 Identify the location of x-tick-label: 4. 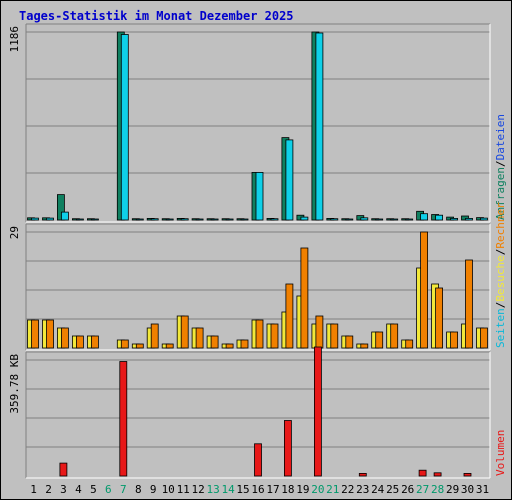
(78, 489).